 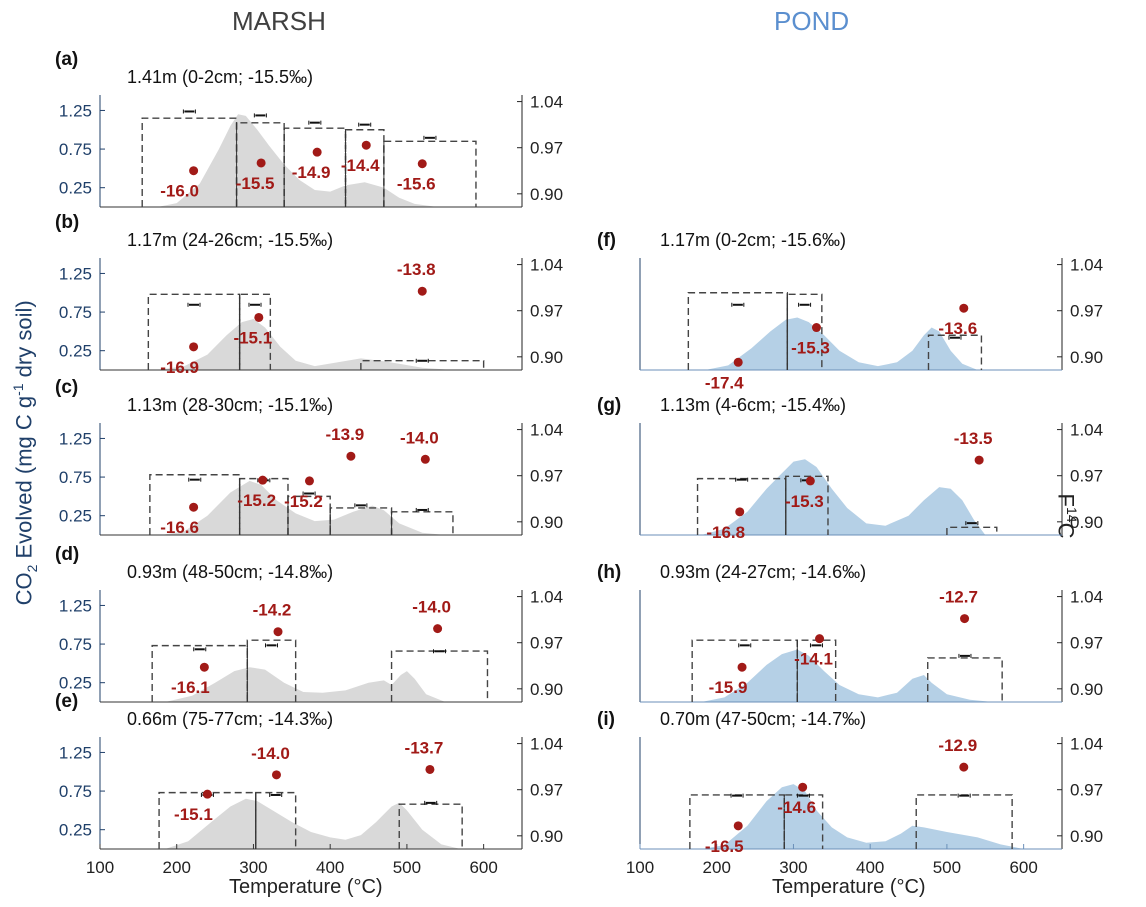 I want to click on delta13c-label: -16.6, so click(x=179, y=527).